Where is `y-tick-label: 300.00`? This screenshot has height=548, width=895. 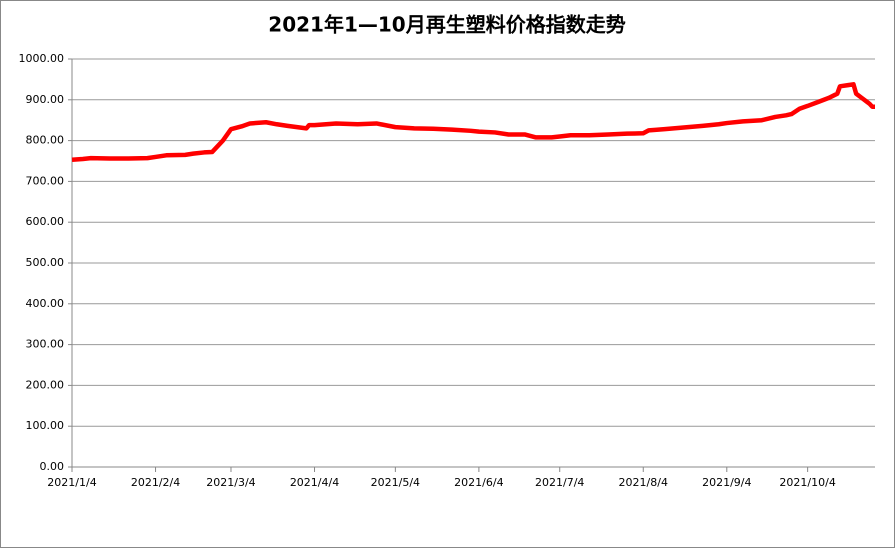 y-tick-label: 300.00 is located at coordinates (45, 344).